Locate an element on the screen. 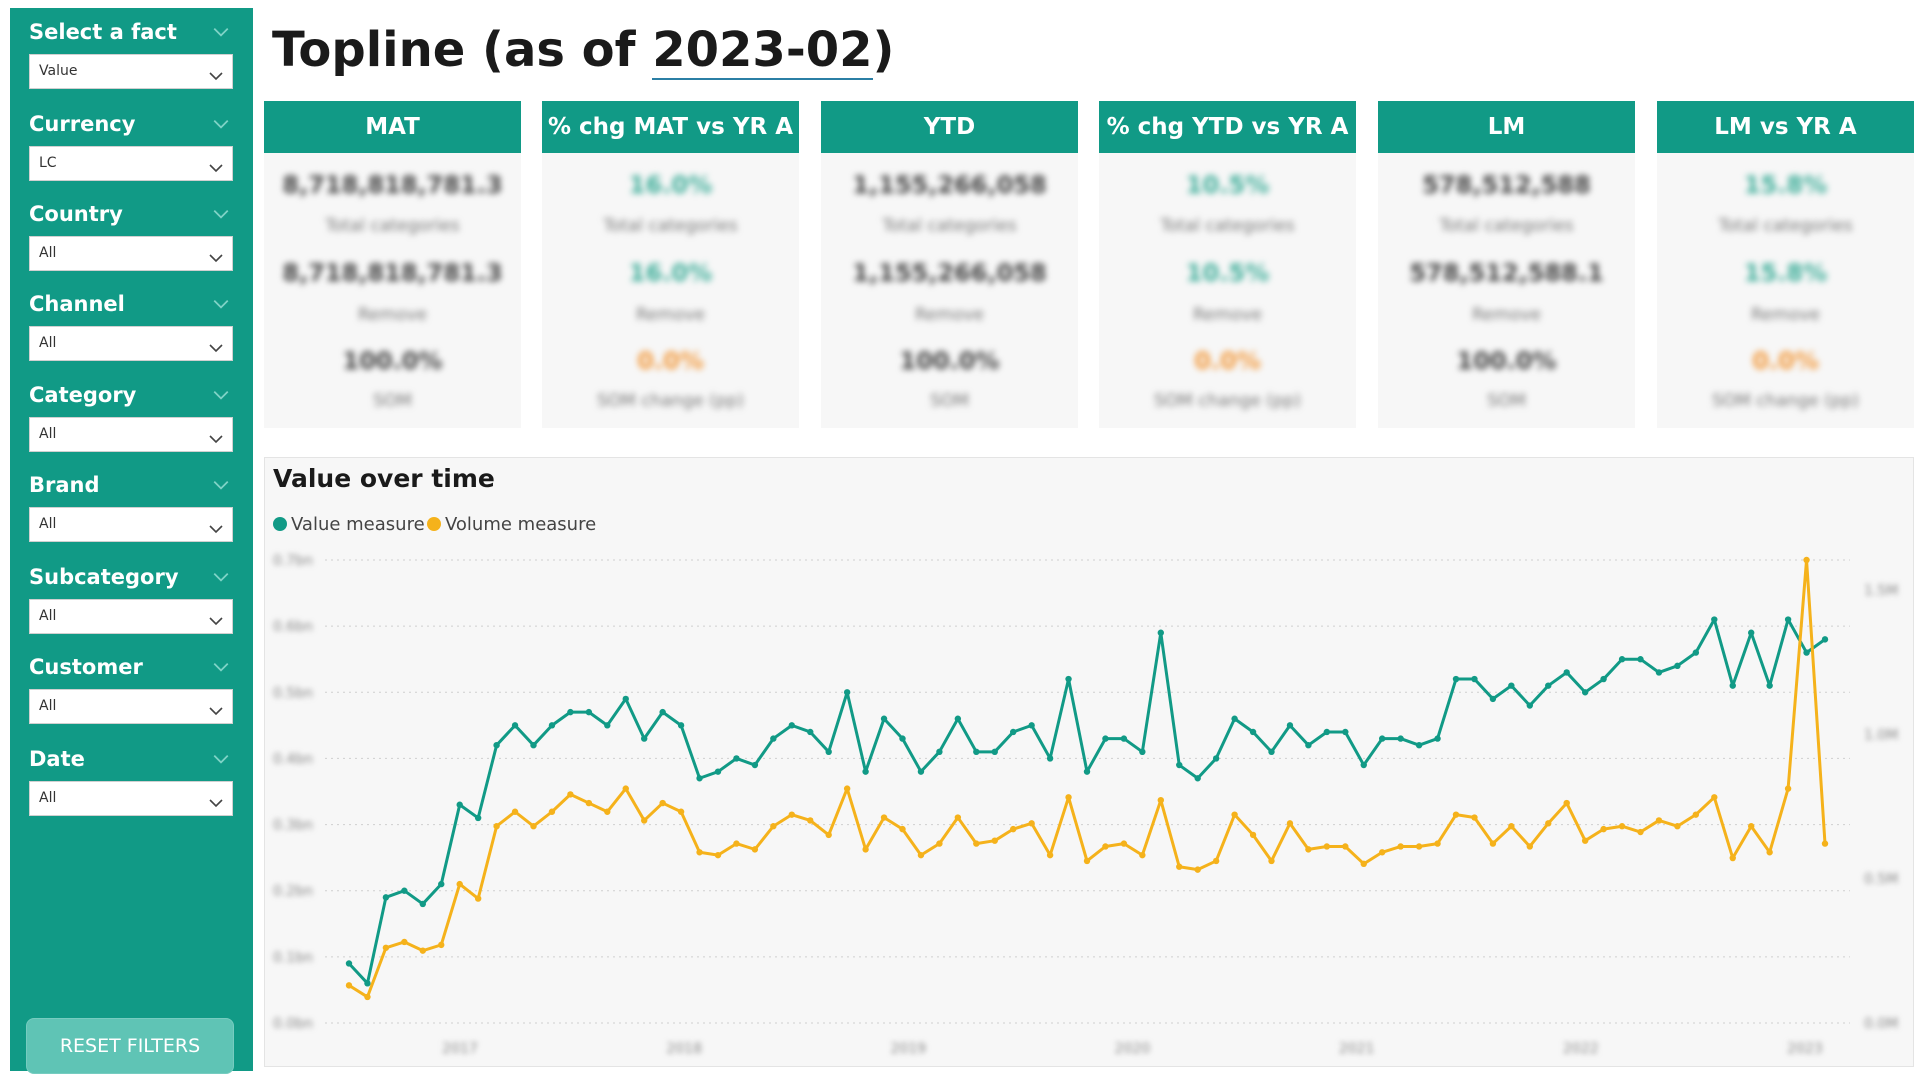 The height and width of the screenshot is (1080, 1920). filter-title: Brand is located at coordinates (64, 485).